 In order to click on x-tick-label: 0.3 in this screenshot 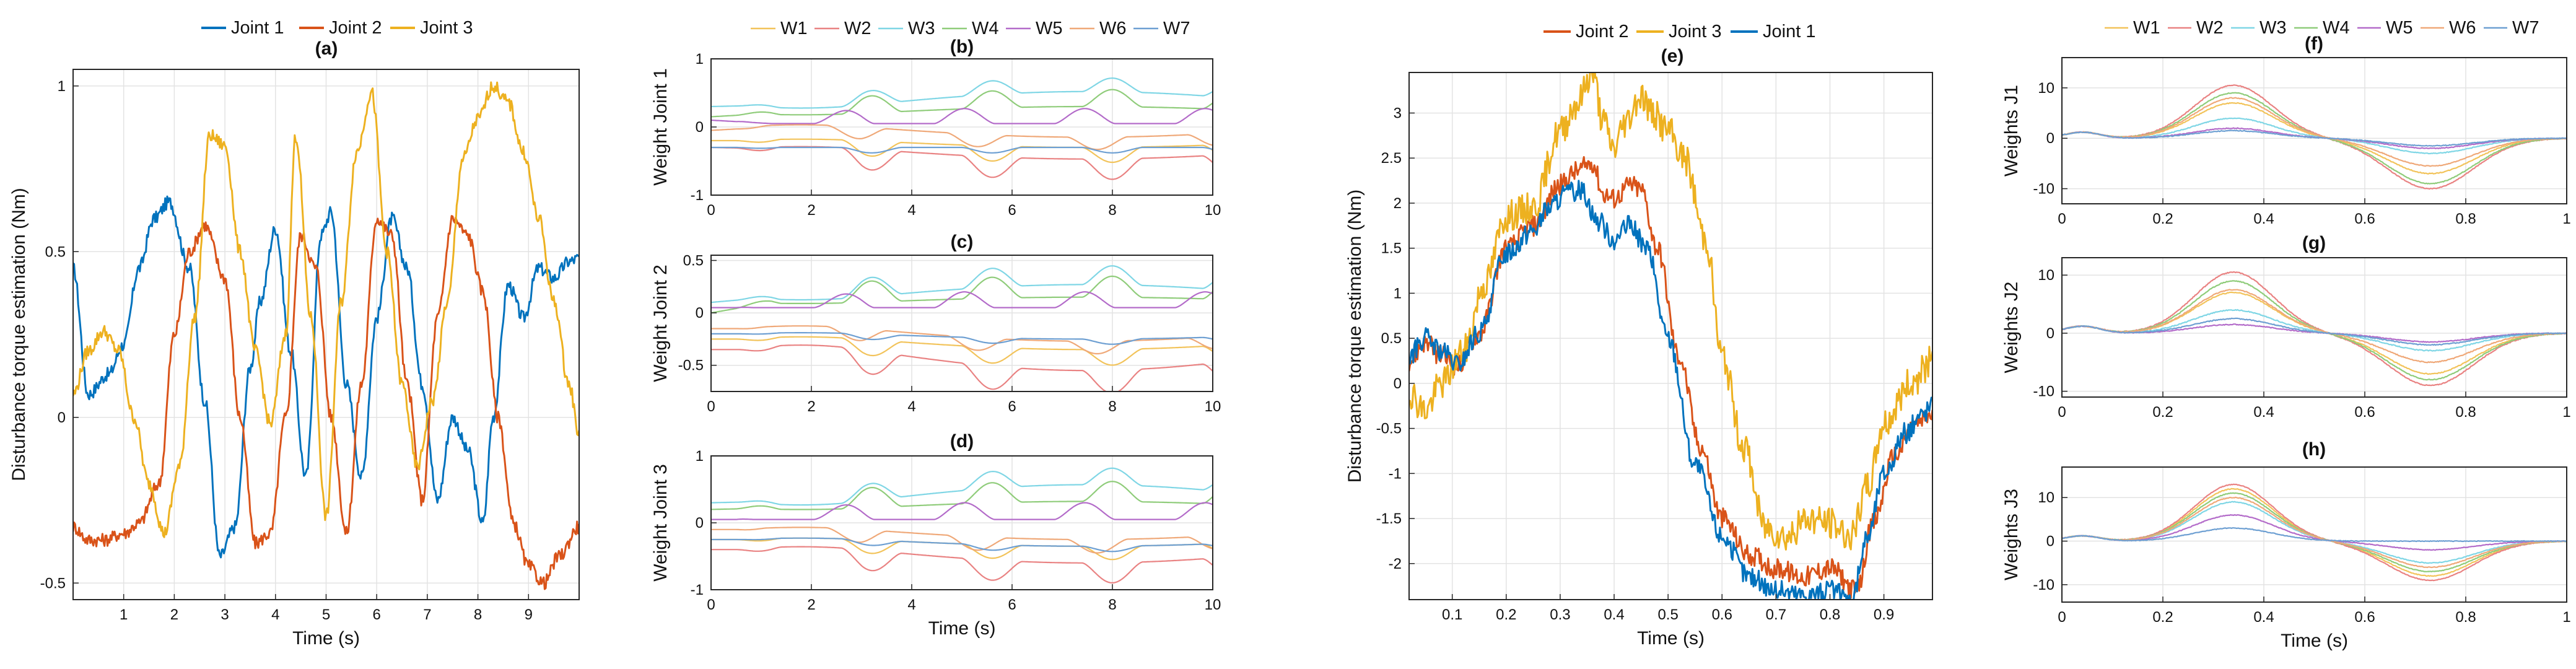, I will do `click(1560, 614)`.